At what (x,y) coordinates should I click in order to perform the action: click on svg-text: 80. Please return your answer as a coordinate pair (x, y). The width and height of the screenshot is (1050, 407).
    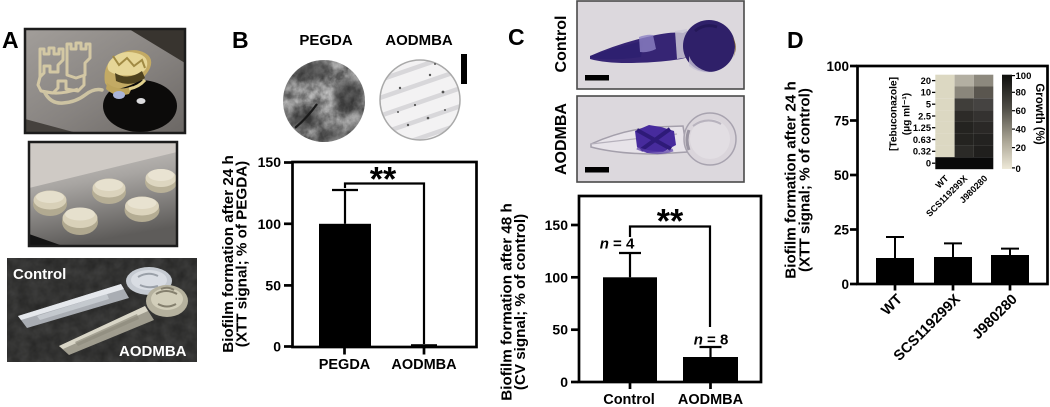
    Looking at the image, I should click on (1021, 93).